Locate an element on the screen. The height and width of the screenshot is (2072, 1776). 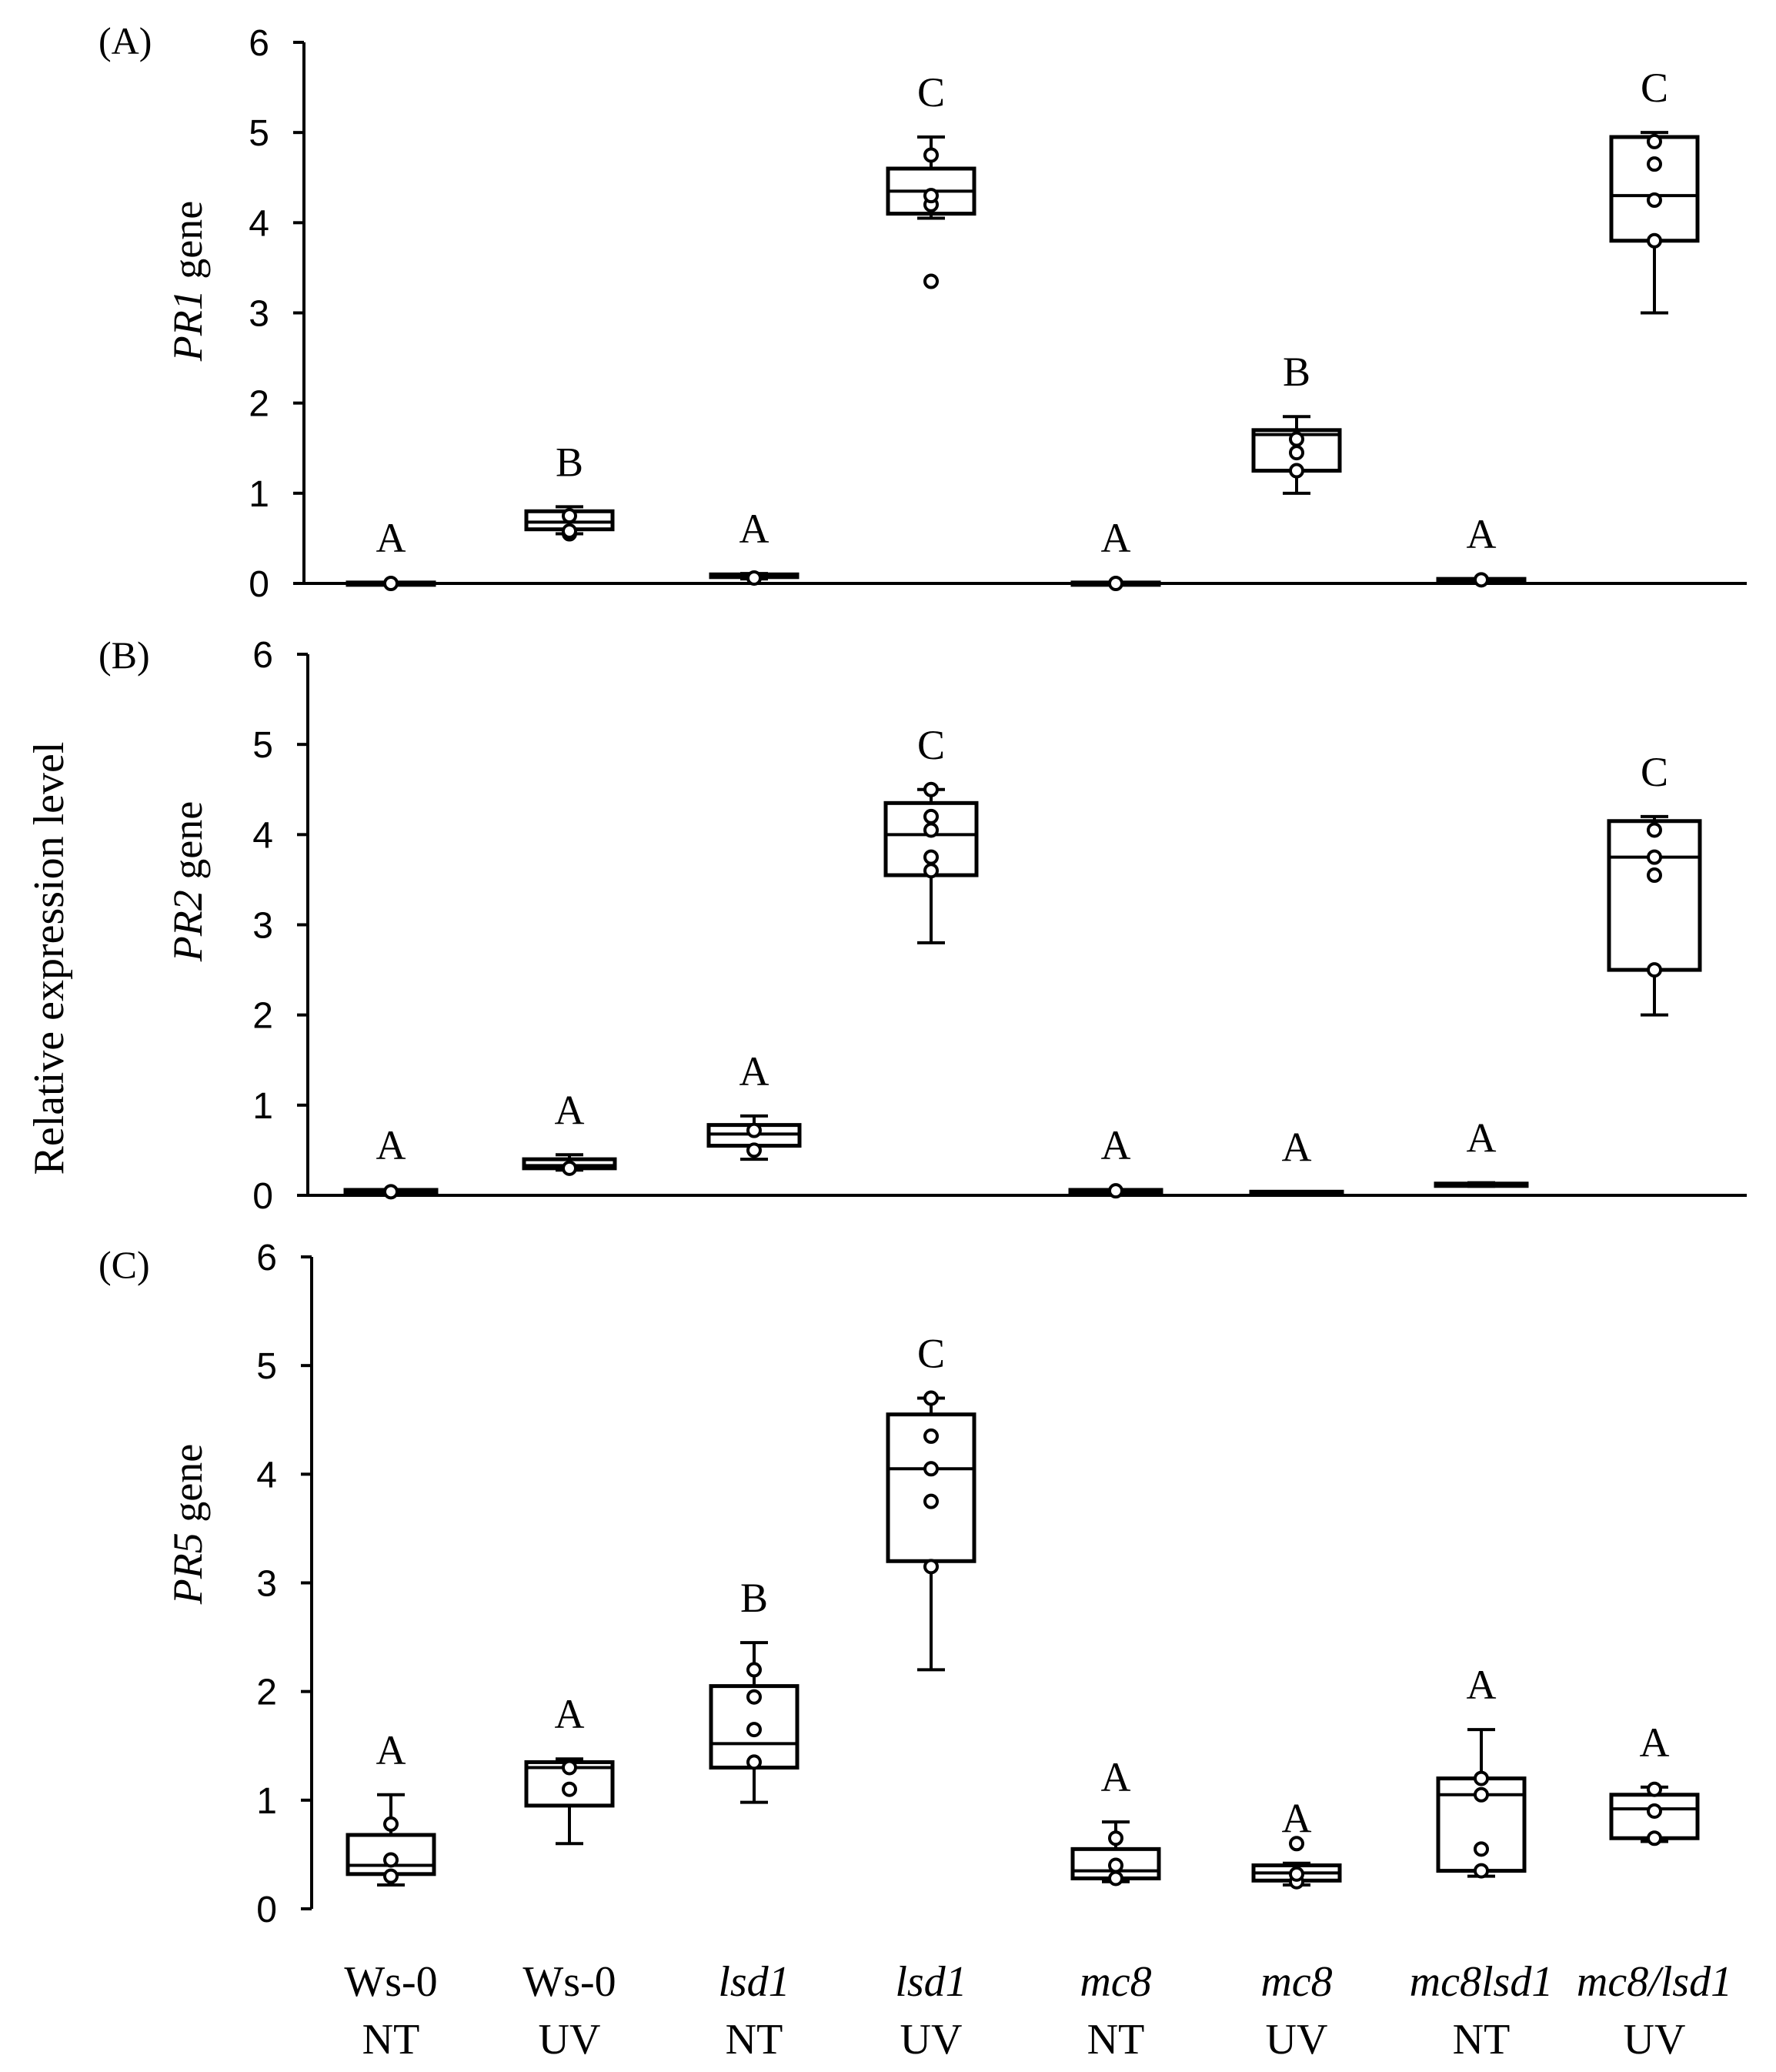
significance-letter: B is located at coordinates (1296, 372).